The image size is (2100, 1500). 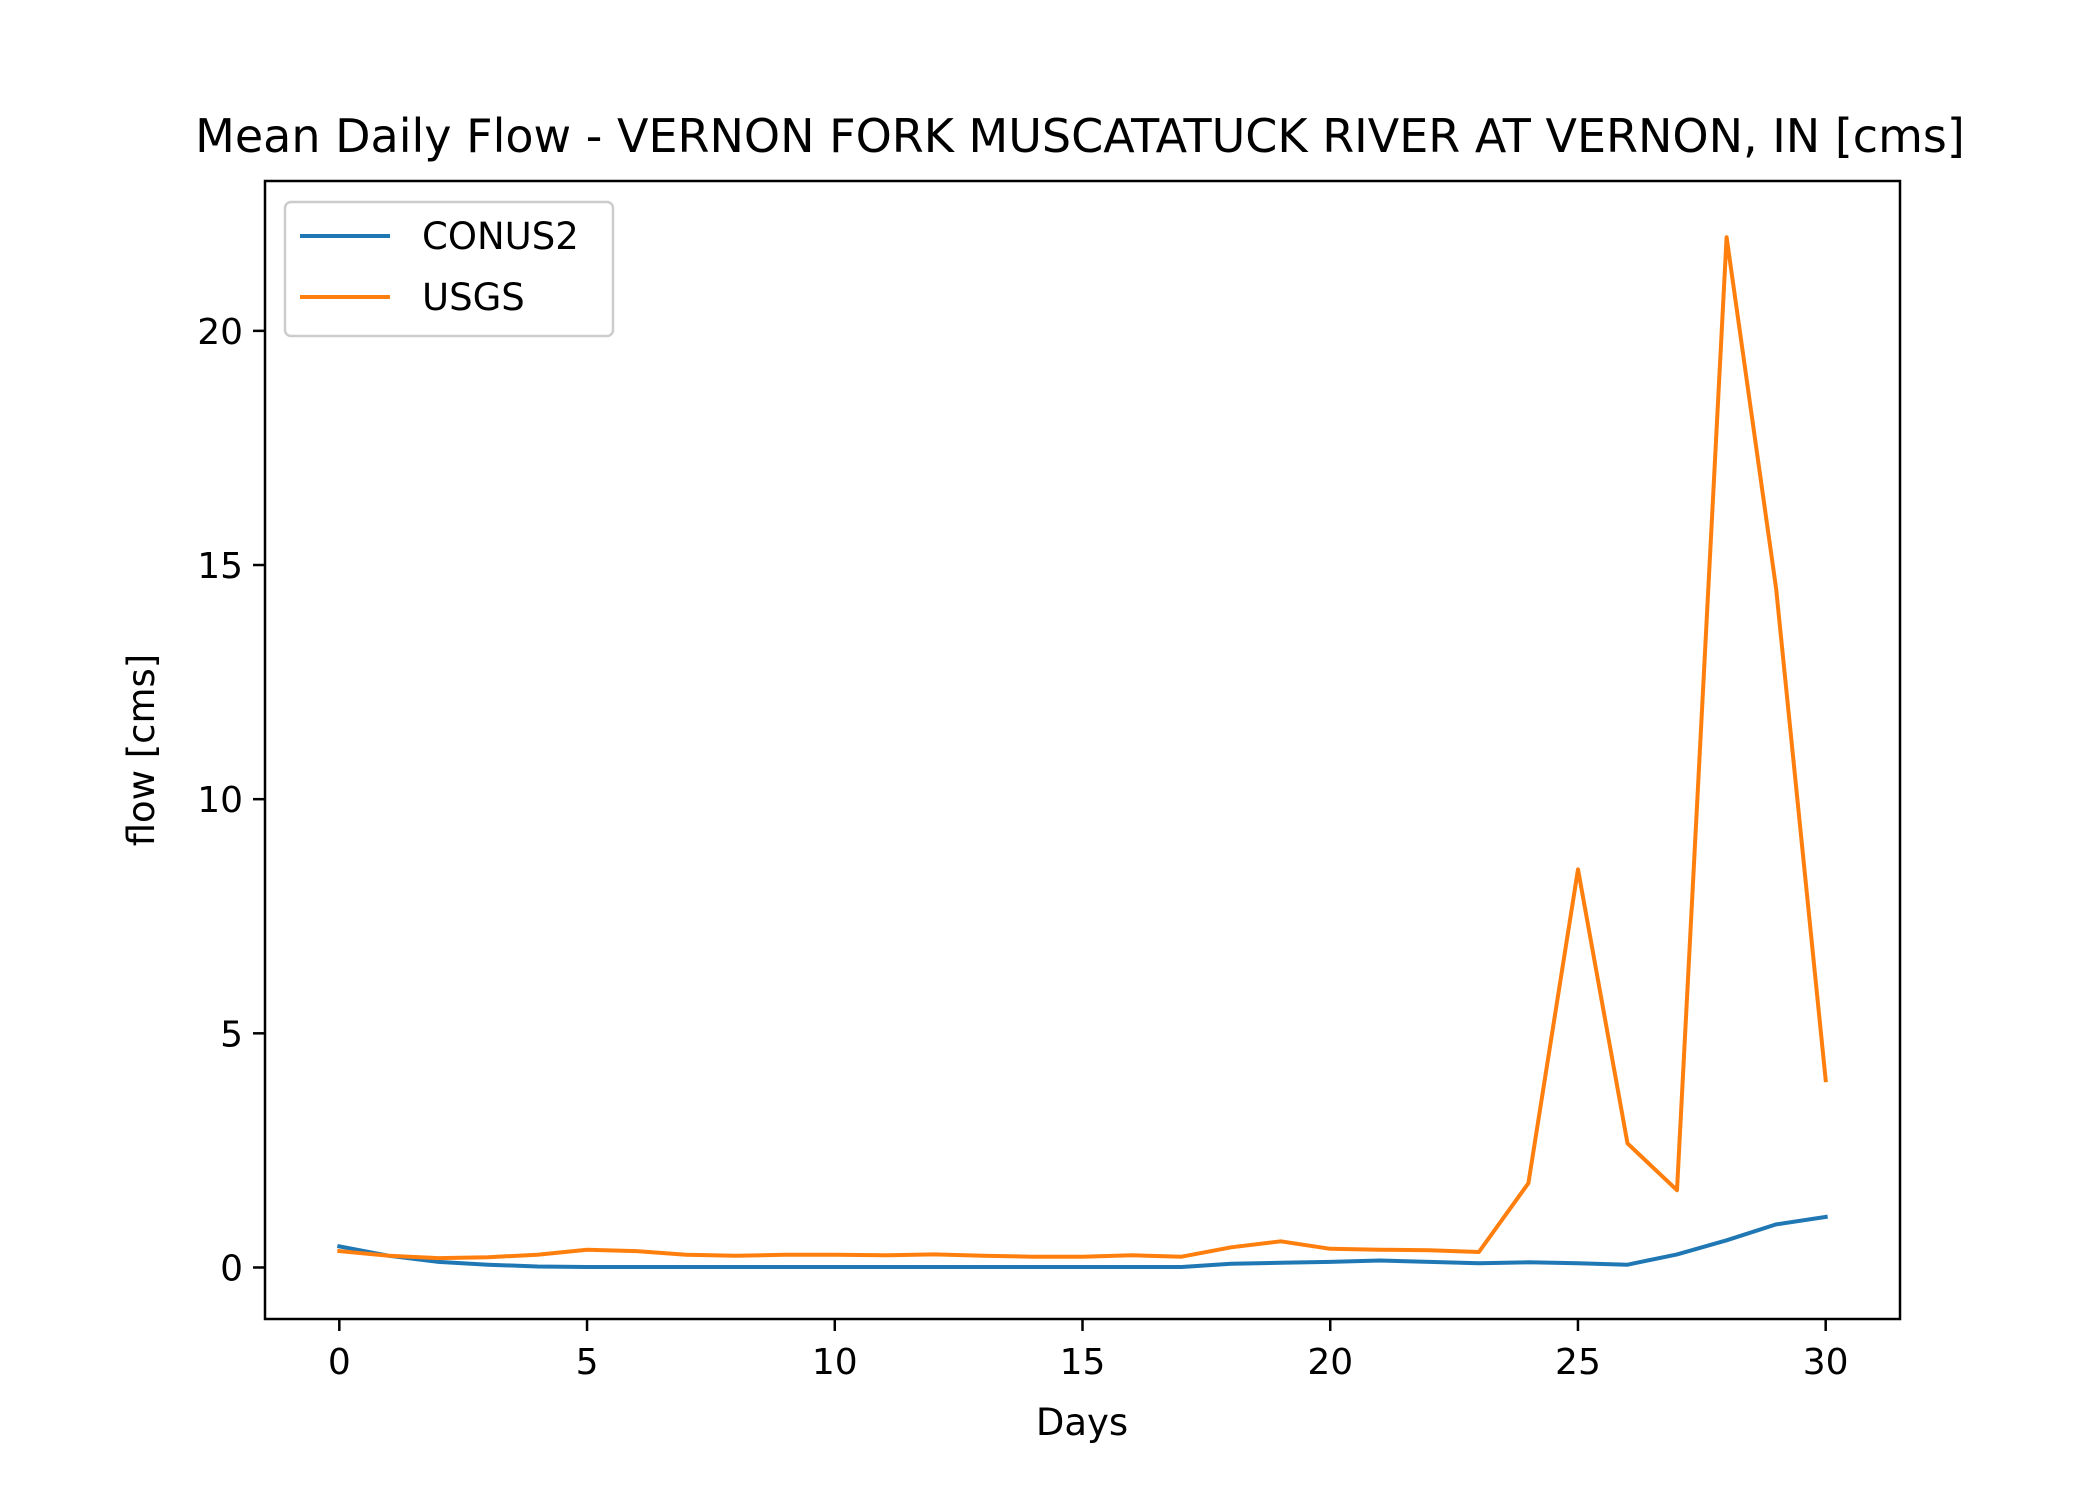 I want to click on y-tick-label: 15, so click(x=220, y=566).